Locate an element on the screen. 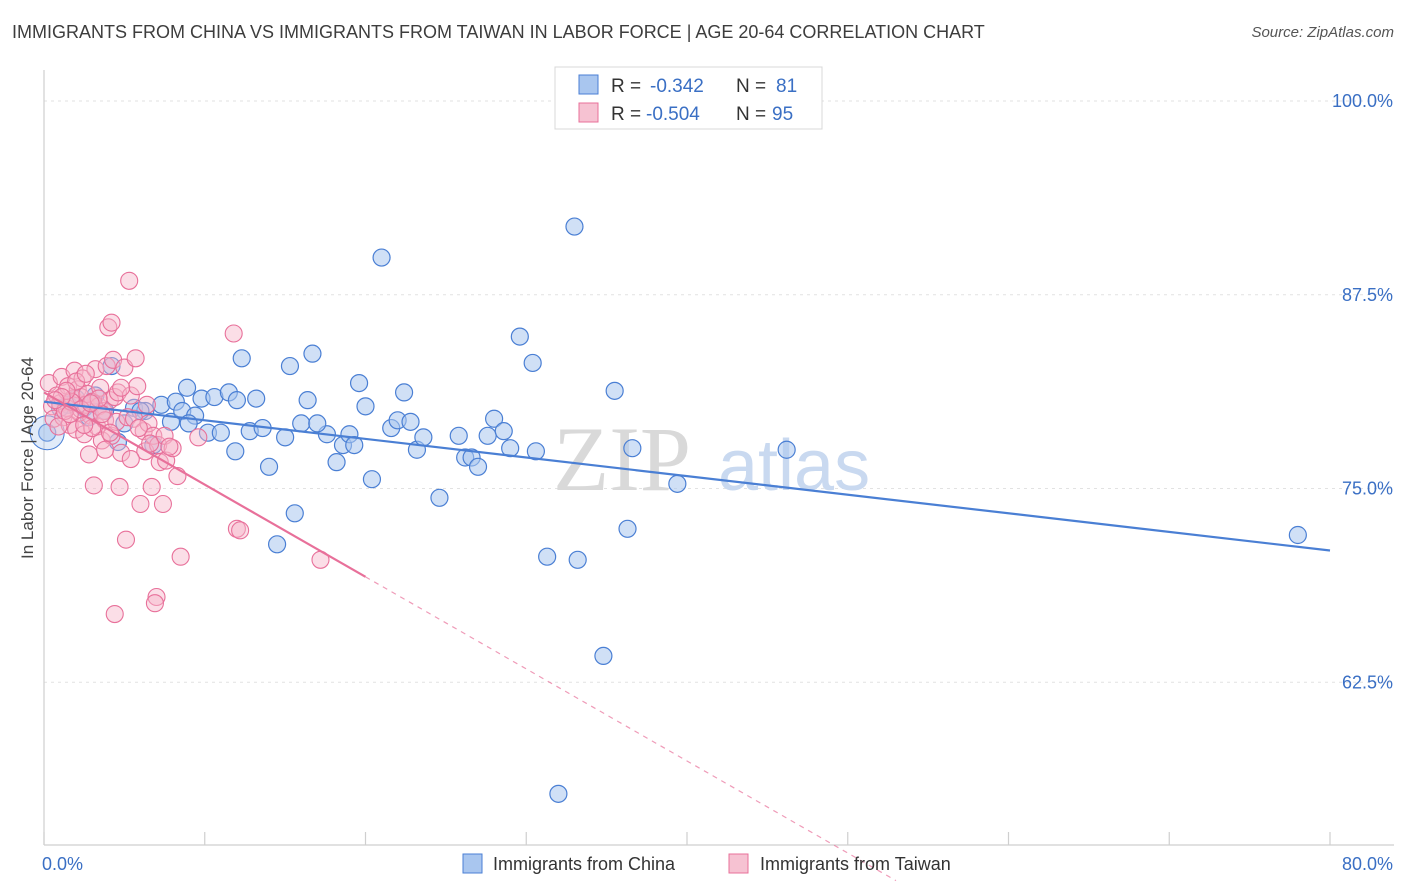  taiwan-trend-extension is located at coordinates (631, 729).